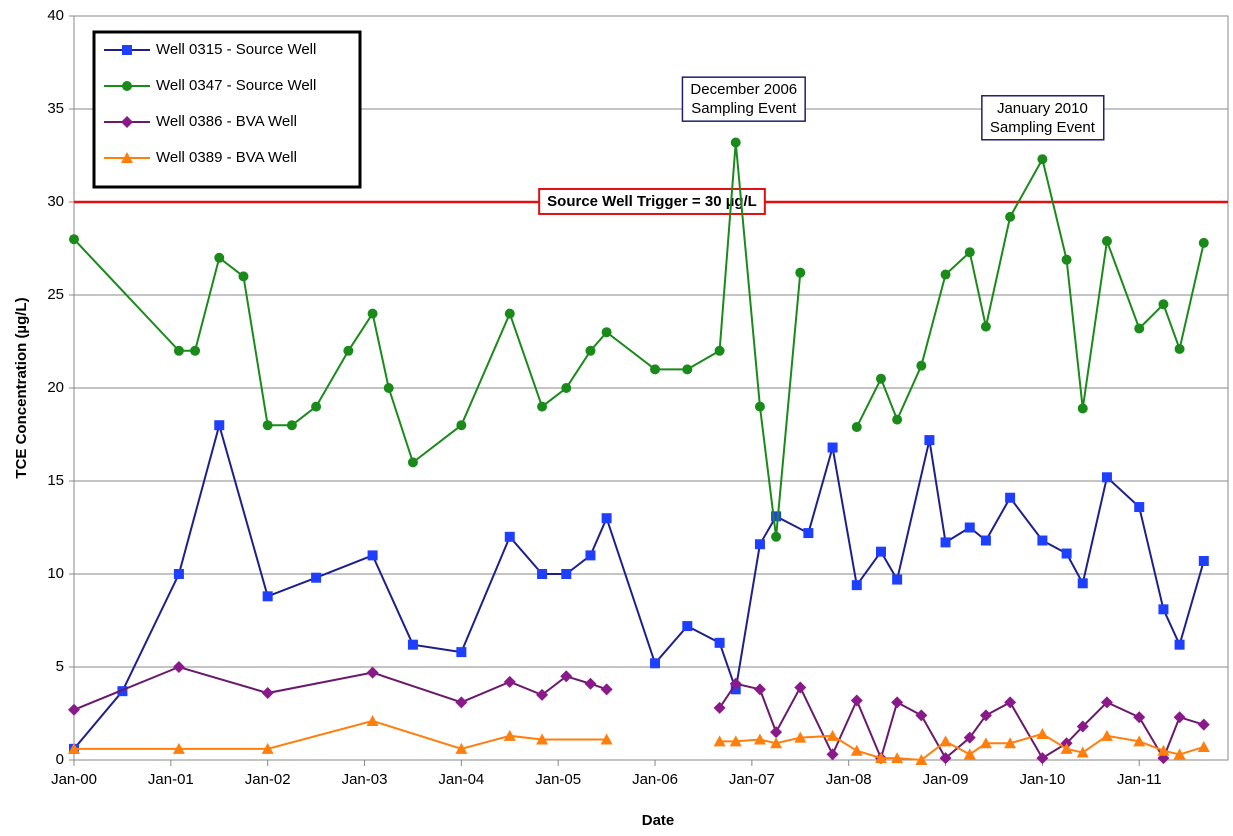 The height and width of the screenshot is (836, 1233). I want to click on annotation-box, so click(743, 99).